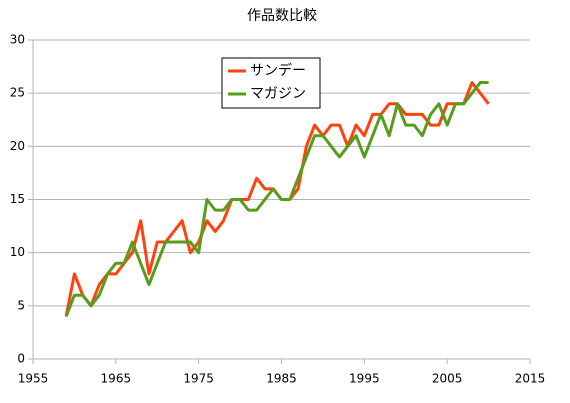 The height and width of the screenshot is (403, 570). I want to click on x-tick-label: 2005, so click(447, 379).